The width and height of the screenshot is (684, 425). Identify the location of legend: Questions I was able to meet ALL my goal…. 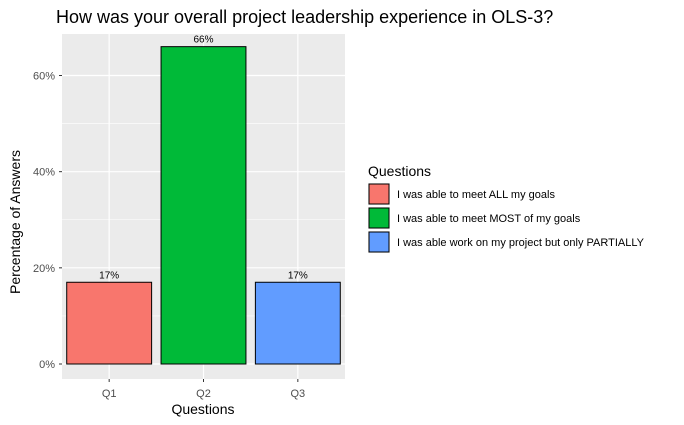
(506, 208).